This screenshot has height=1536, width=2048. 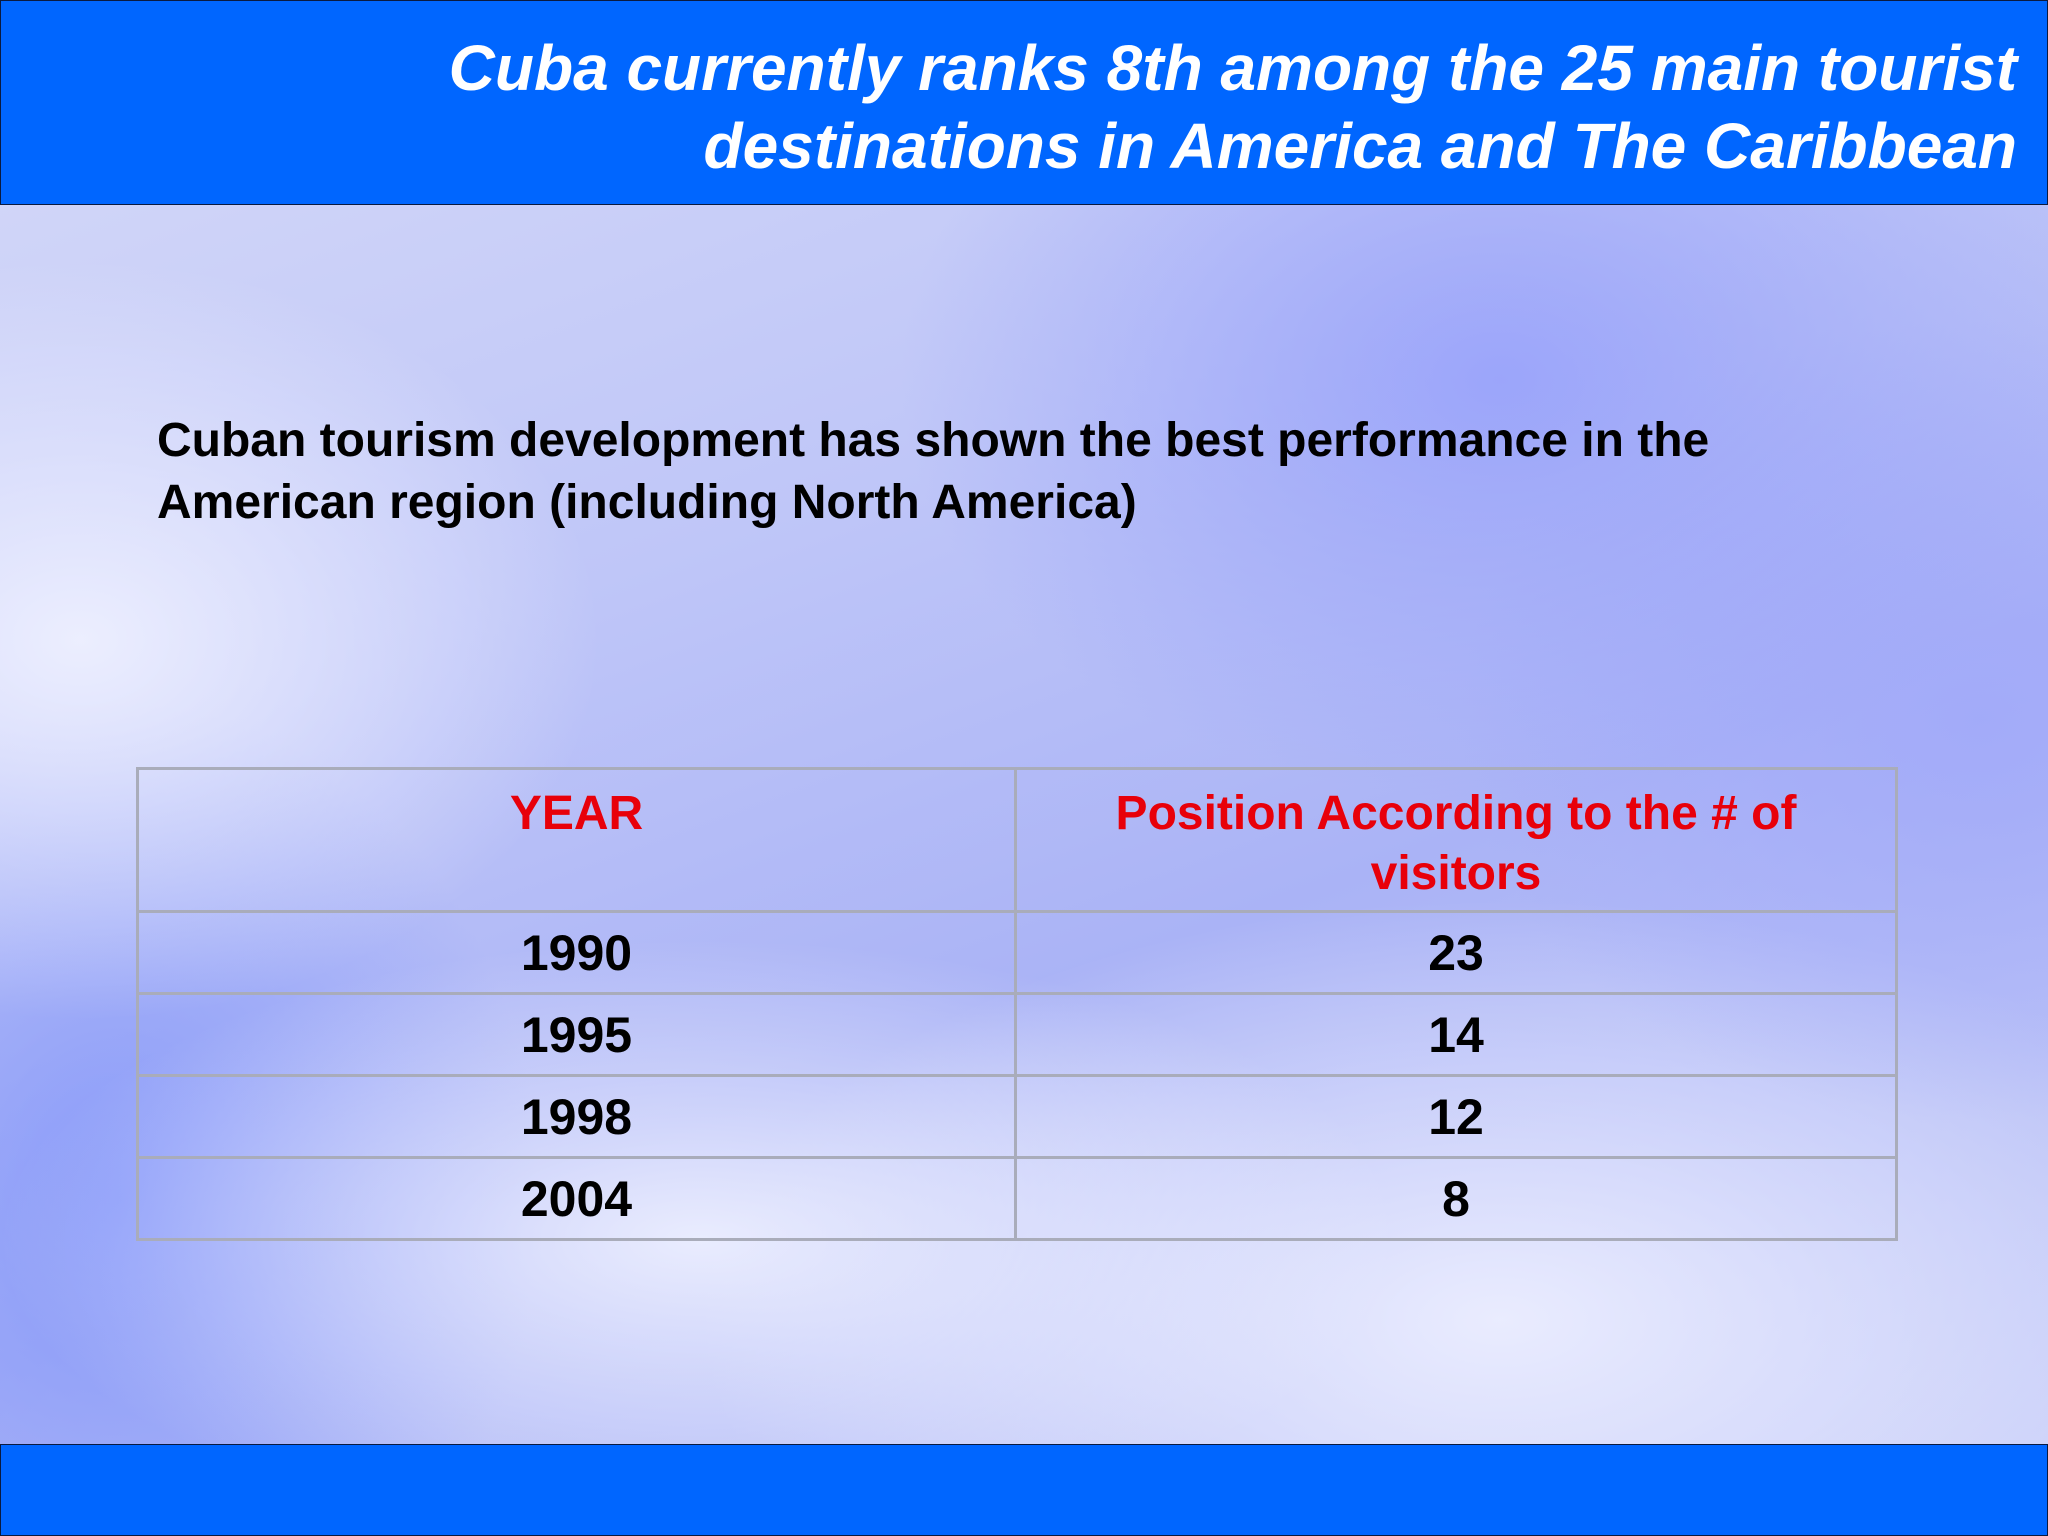 What do you see at coordinates (576, 952) in the screenshot?
I see `year-cell: 1990` at bounding box center [576, 952].